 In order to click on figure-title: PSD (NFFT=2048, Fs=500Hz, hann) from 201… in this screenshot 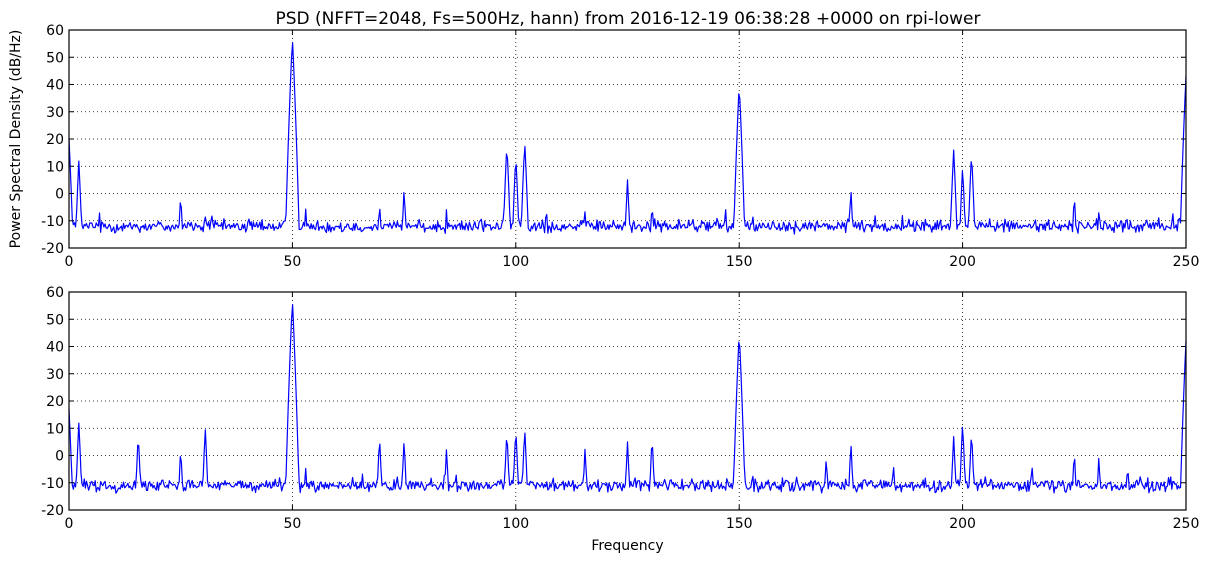, I will do `click(628, 19)`.